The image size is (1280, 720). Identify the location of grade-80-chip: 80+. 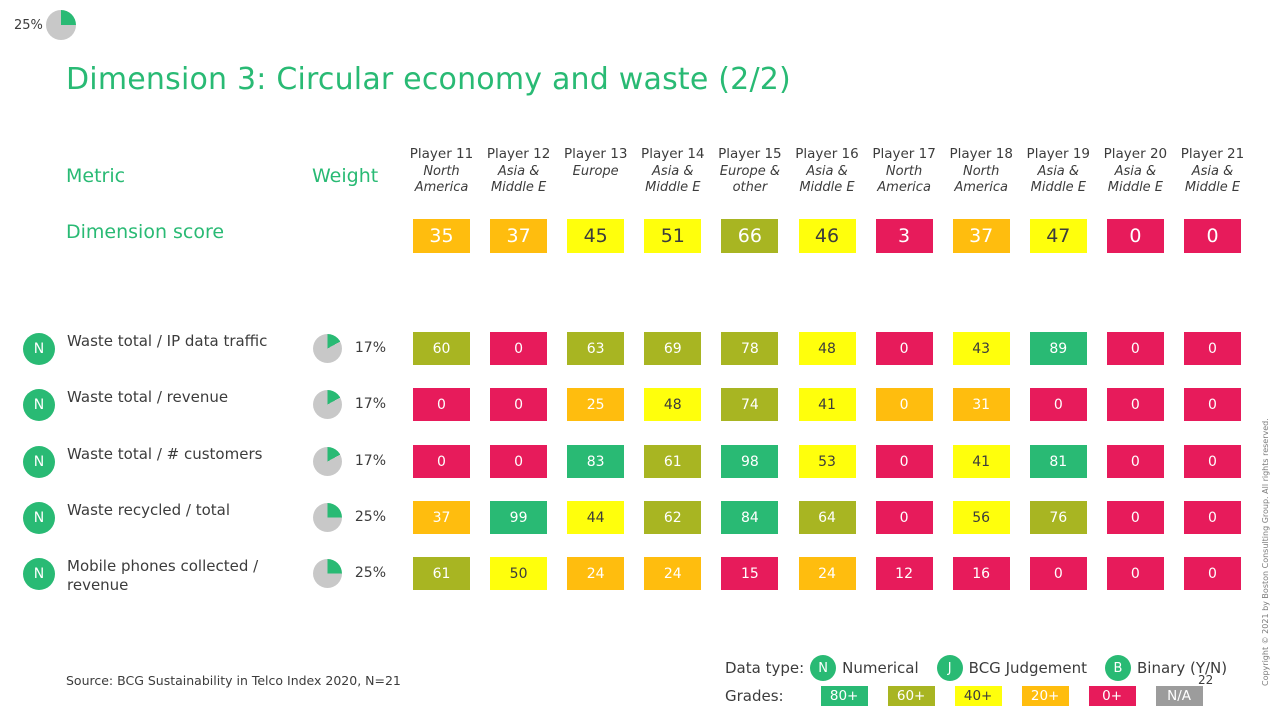
(844, 696).